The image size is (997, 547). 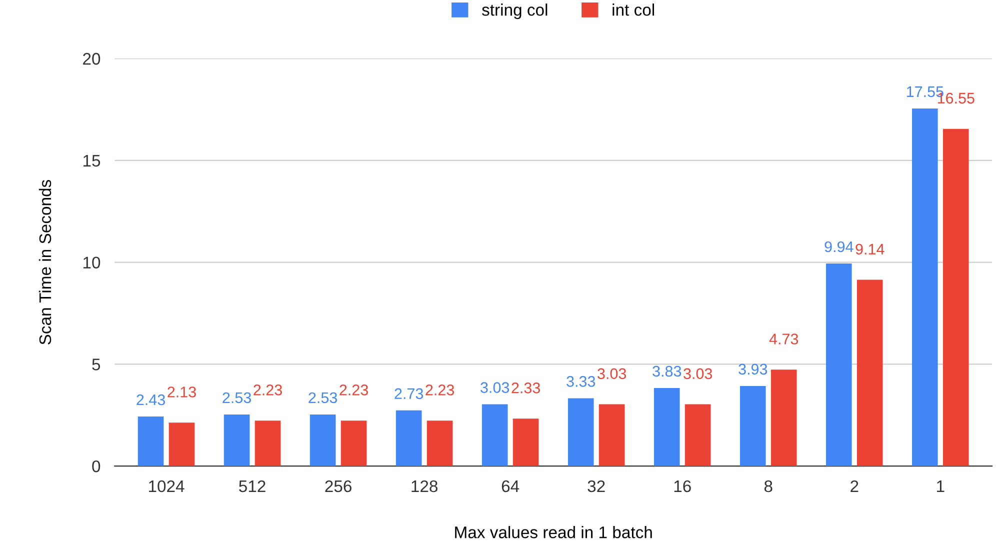 What do you see at coordinates (581, 381) in the screenshot?
I see `data-label: 3.33` at bounding box center [581, 381].